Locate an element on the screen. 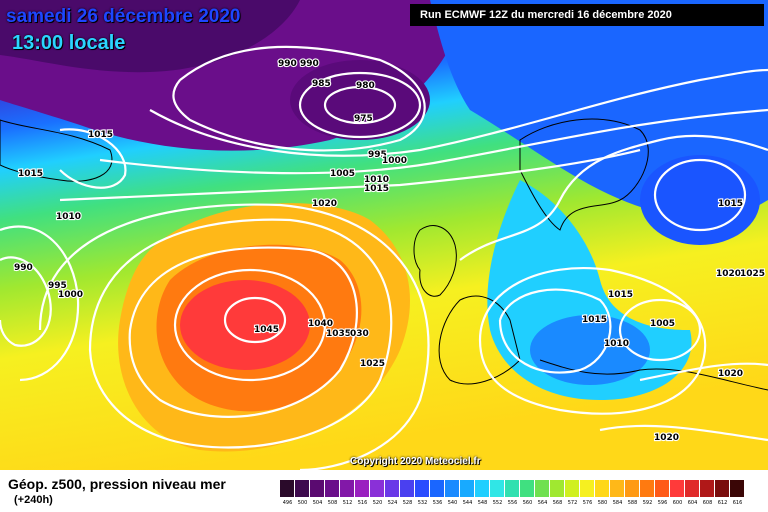 Image resolution: width=768 pixels, height=512 pixels. scale-value: 616 is located at coordinates (737, 503).